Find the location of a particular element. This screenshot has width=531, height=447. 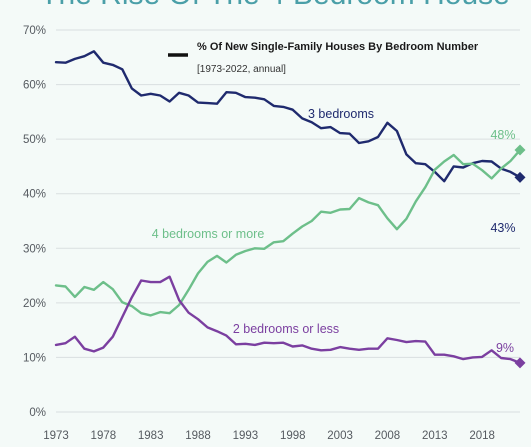

x-tick-label: 1983 is located at coordinates (151, 436).